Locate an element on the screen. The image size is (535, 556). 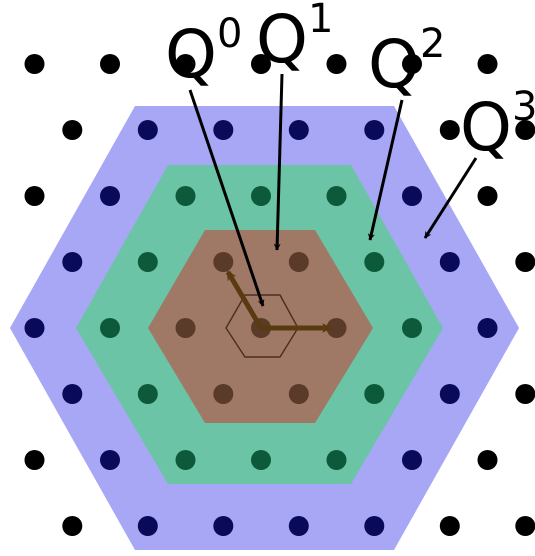
q3-pointer-arrow is located at coordinates (450, 198).